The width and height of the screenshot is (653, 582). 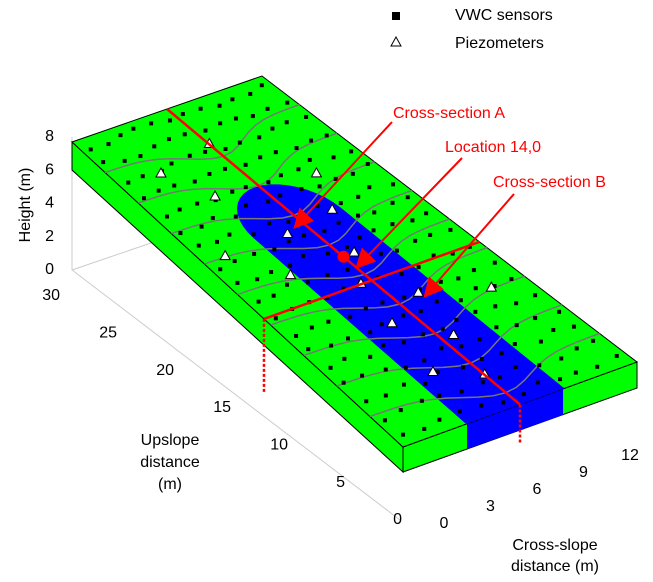 What do you see at coordinates (515, 419) in the screenshot?
I see `front-blue` at bounding box center [515, 419].